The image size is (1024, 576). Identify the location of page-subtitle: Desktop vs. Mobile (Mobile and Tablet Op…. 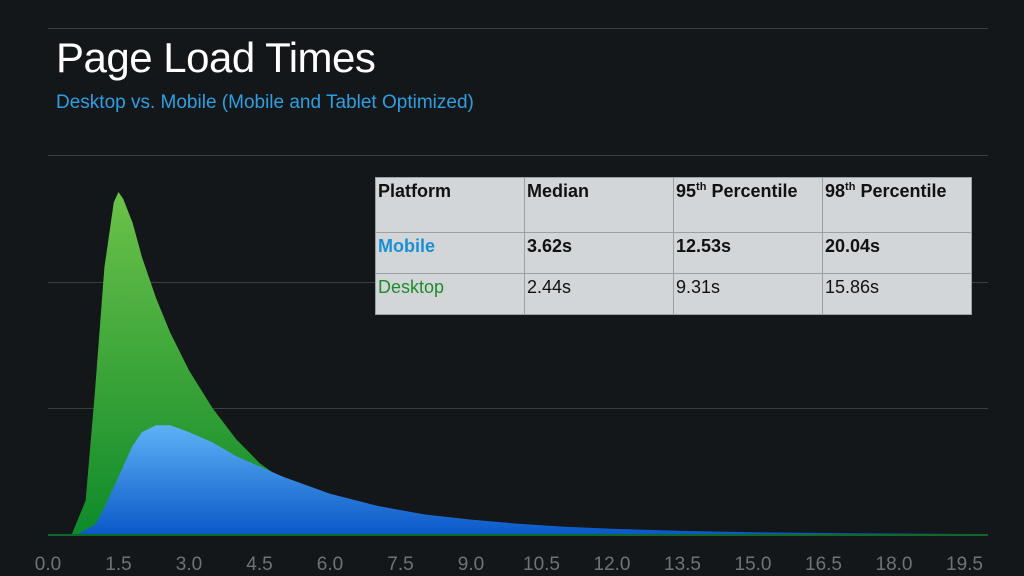
(265, 102).